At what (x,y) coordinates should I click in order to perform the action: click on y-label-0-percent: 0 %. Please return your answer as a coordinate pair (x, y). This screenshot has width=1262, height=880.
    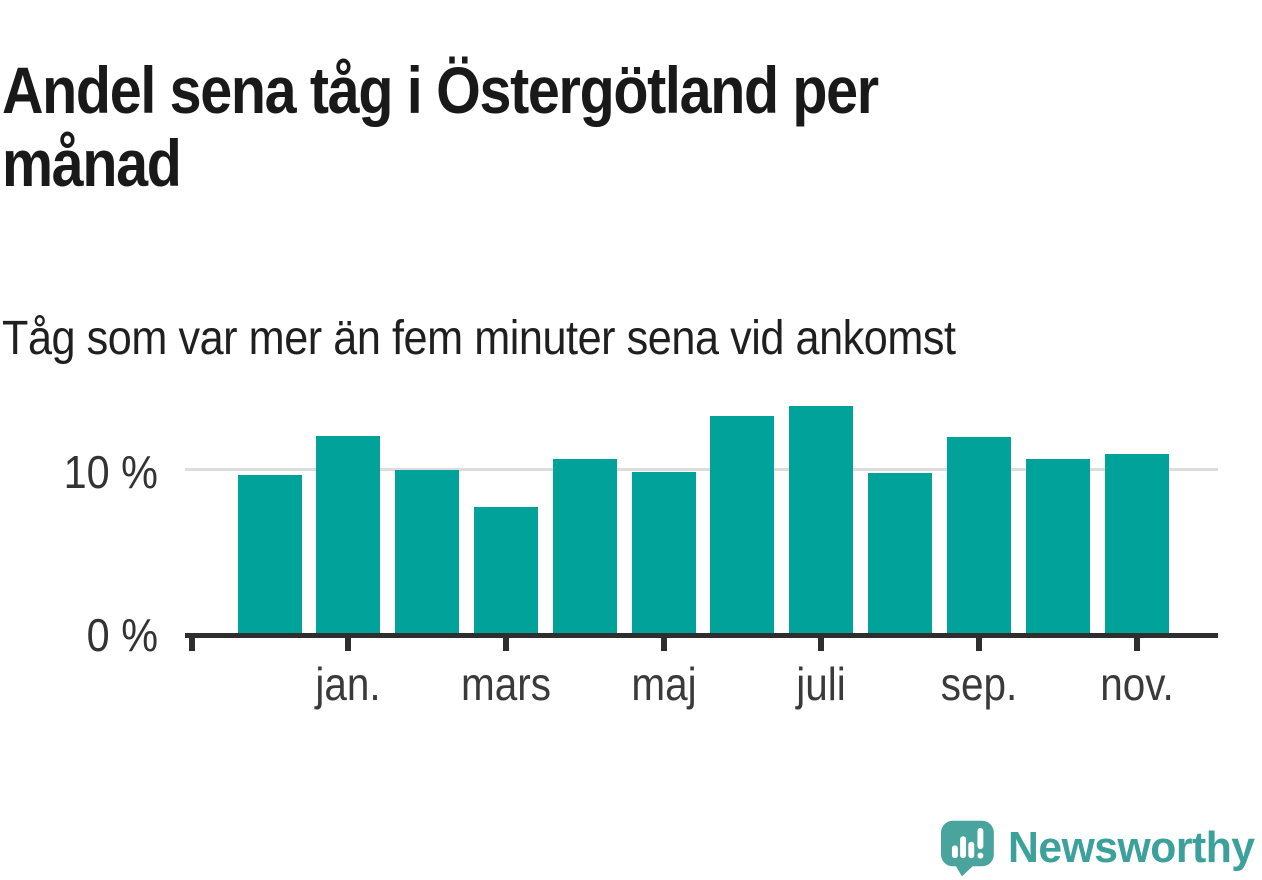
    Looking at the image, I should click on (122, 635).